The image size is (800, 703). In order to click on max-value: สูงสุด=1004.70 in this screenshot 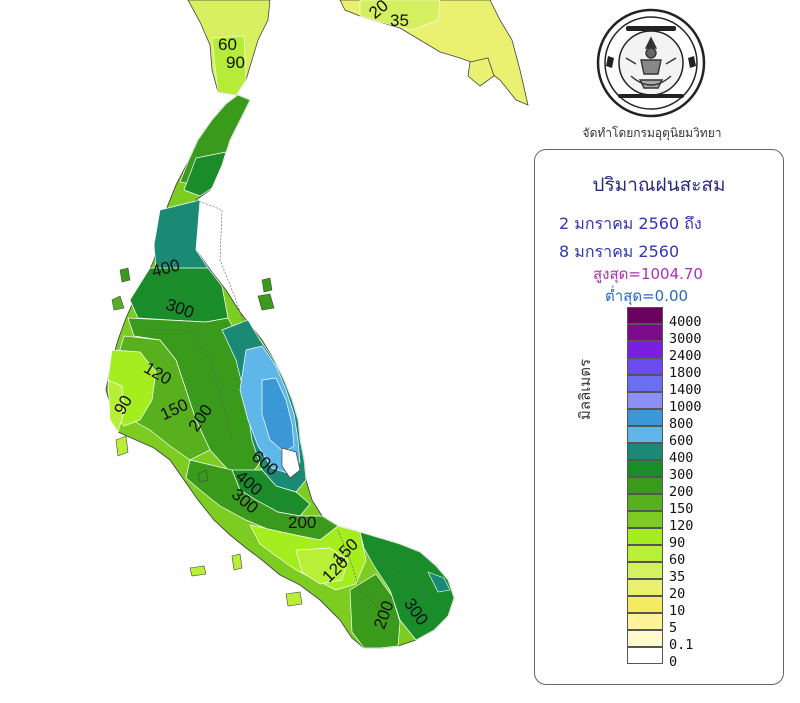, I will do `click(648, 274)`.